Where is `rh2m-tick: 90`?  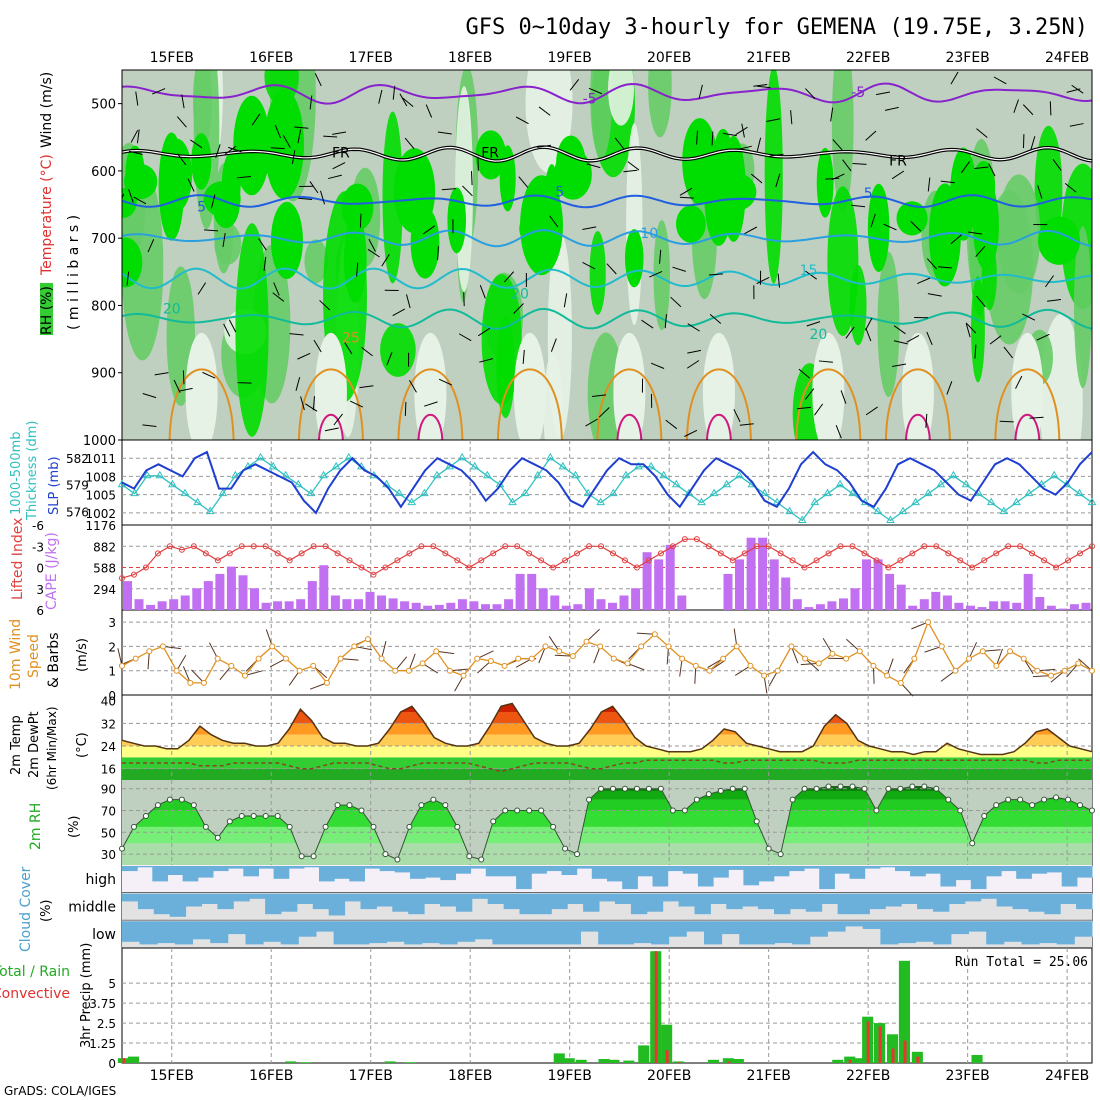 rh2m-tick: 90 is located at coordinates (108, 790).